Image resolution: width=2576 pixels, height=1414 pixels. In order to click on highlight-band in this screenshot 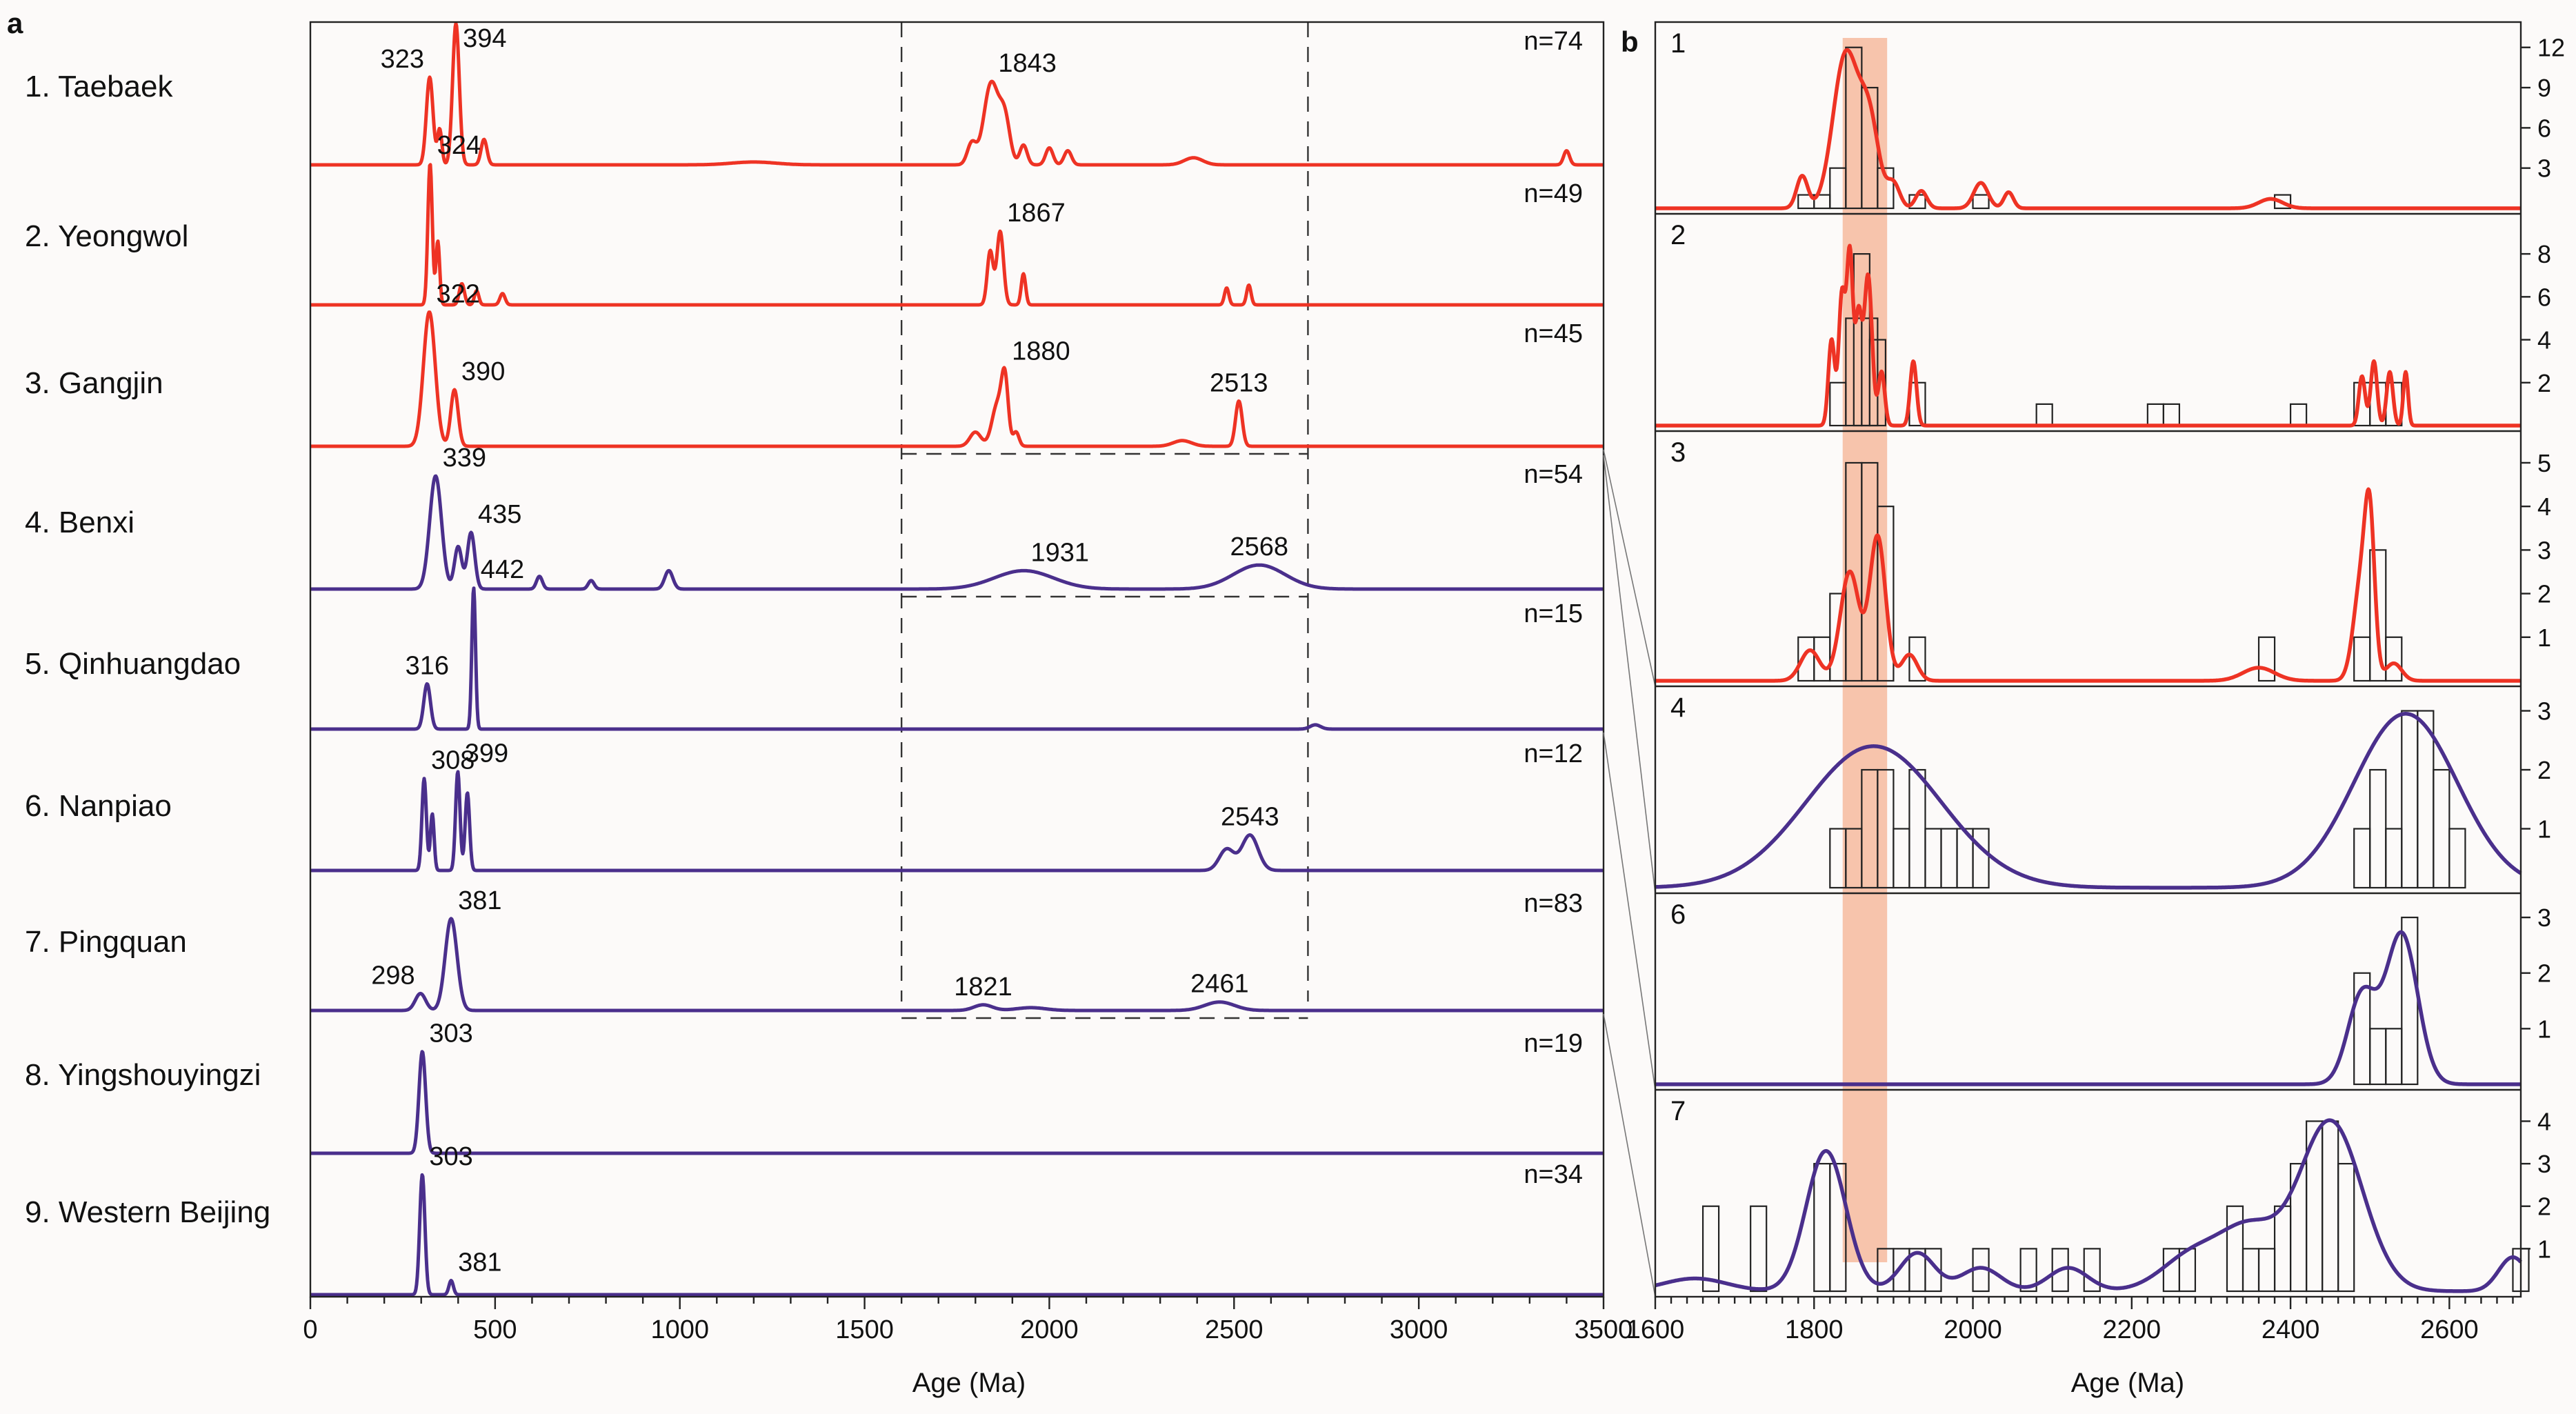, I will do `click(1865, 650)`.